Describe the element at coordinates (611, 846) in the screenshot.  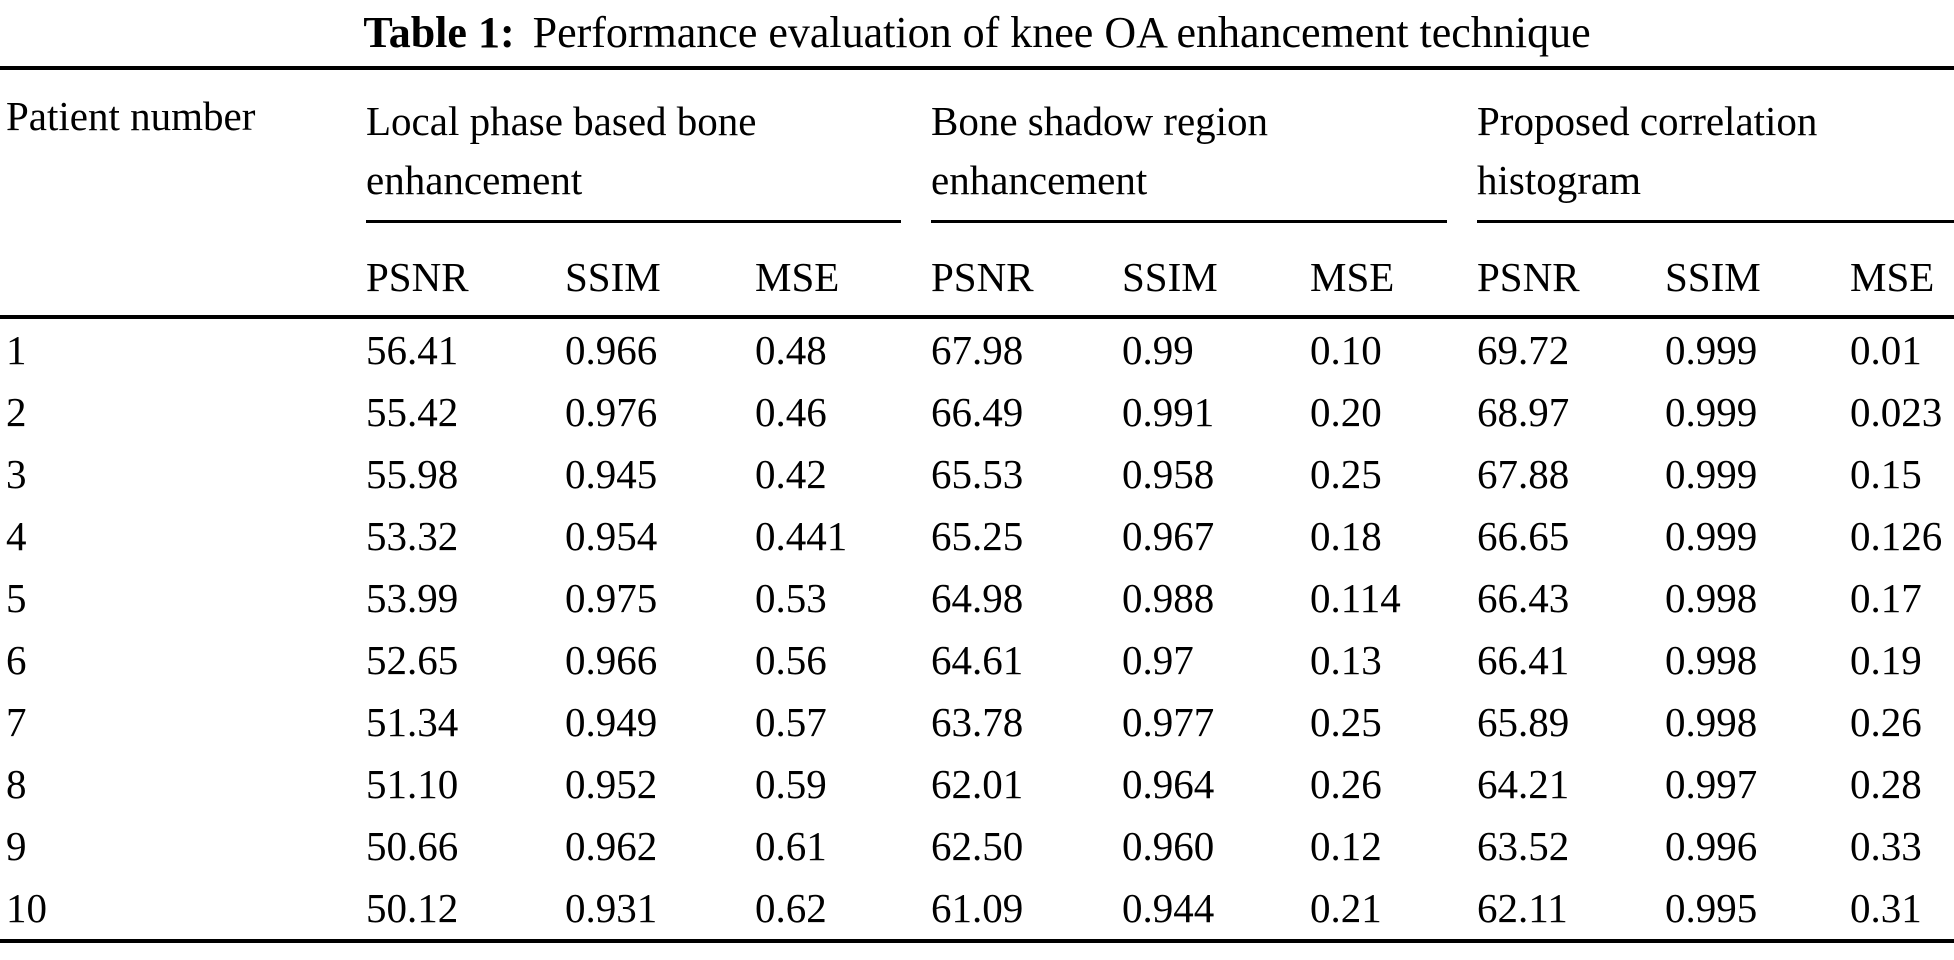
I see `metric-value-cell: 0.962` at that location.